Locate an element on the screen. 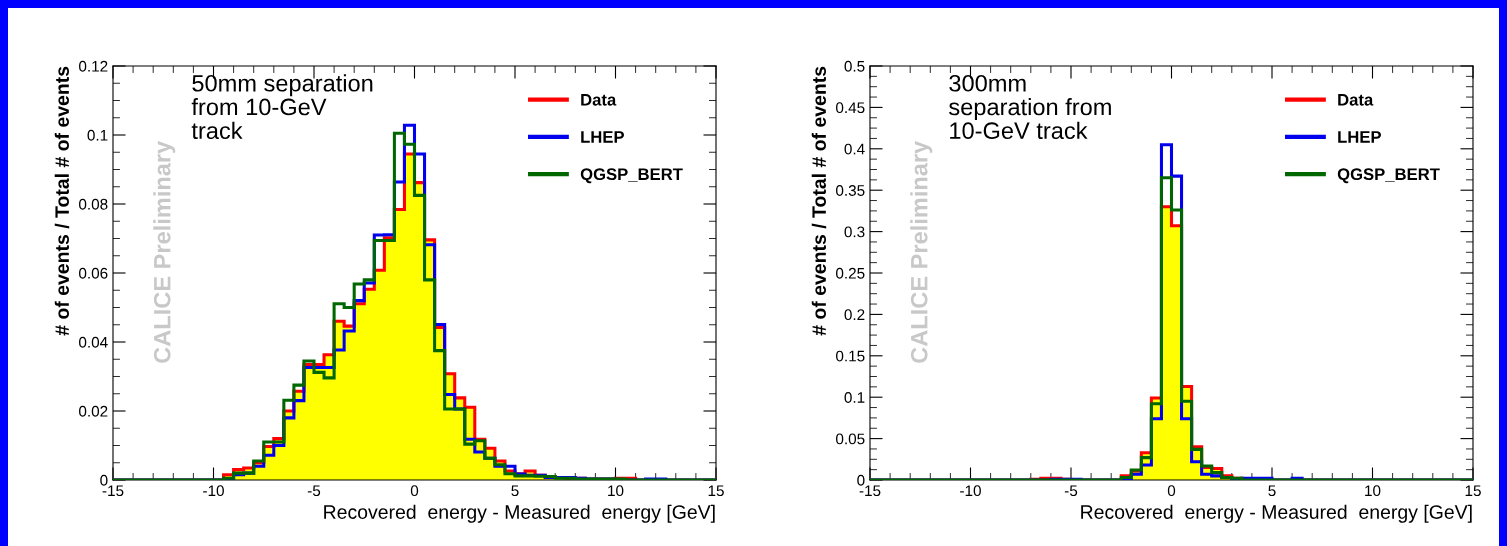  y-tick-label: 0.15 is located at coordinates (850, 356).